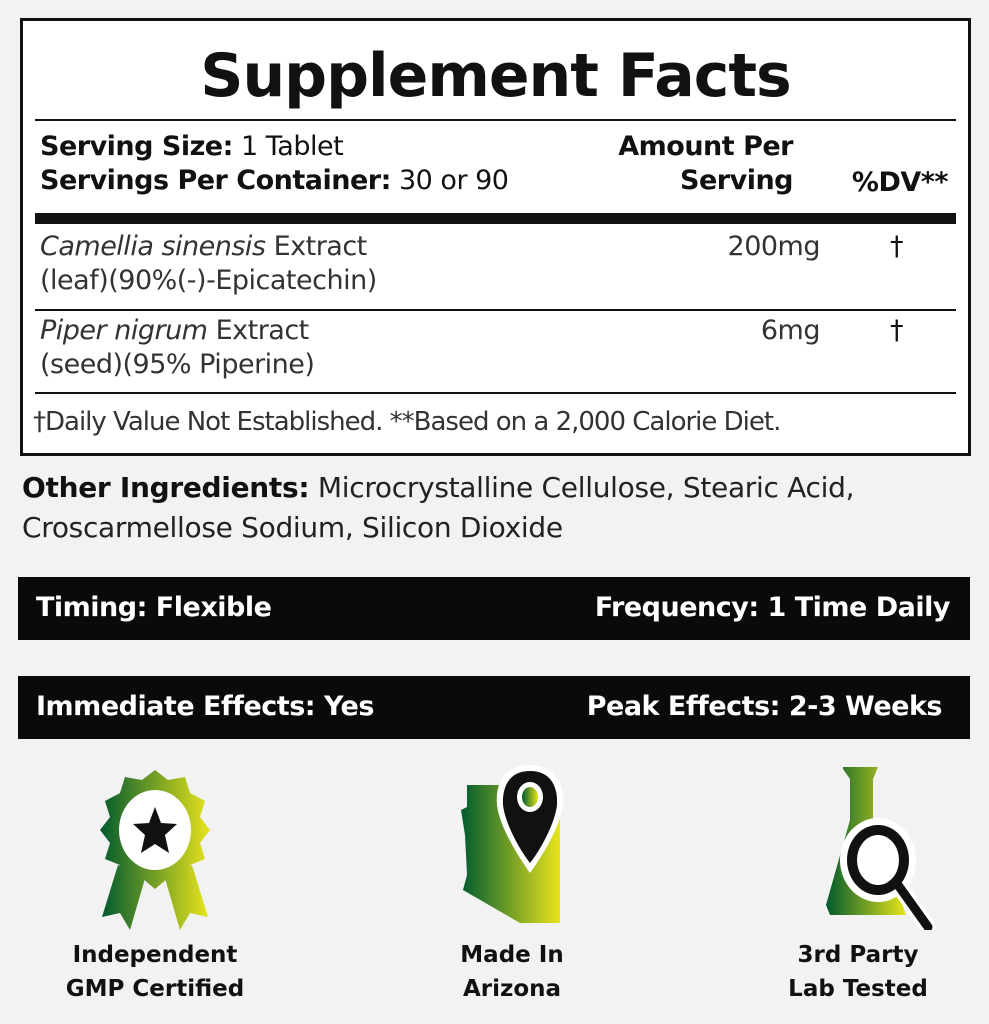 The width and height of the screenshot is (989, 1024). What do you see at coordinates (772, 607) in the screenshot?
I see `frequency-text: Frequency: 1 Time Daily` at bounding box center [772, 607].